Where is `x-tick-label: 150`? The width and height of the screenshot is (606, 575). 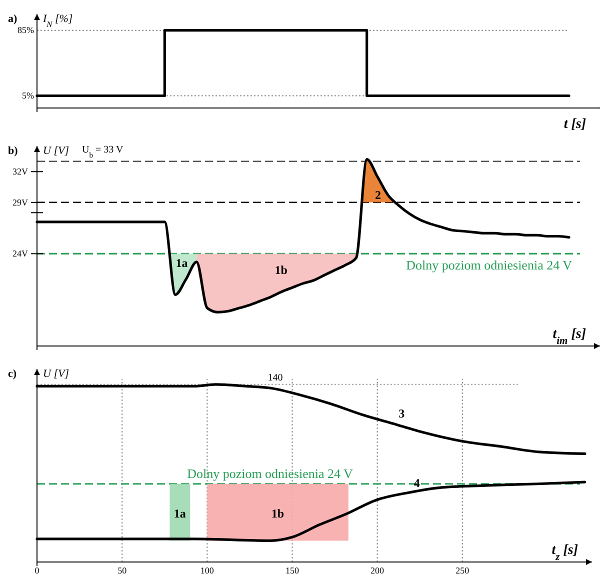 x-tick-label: 150 is located at coordinates (292, 570).